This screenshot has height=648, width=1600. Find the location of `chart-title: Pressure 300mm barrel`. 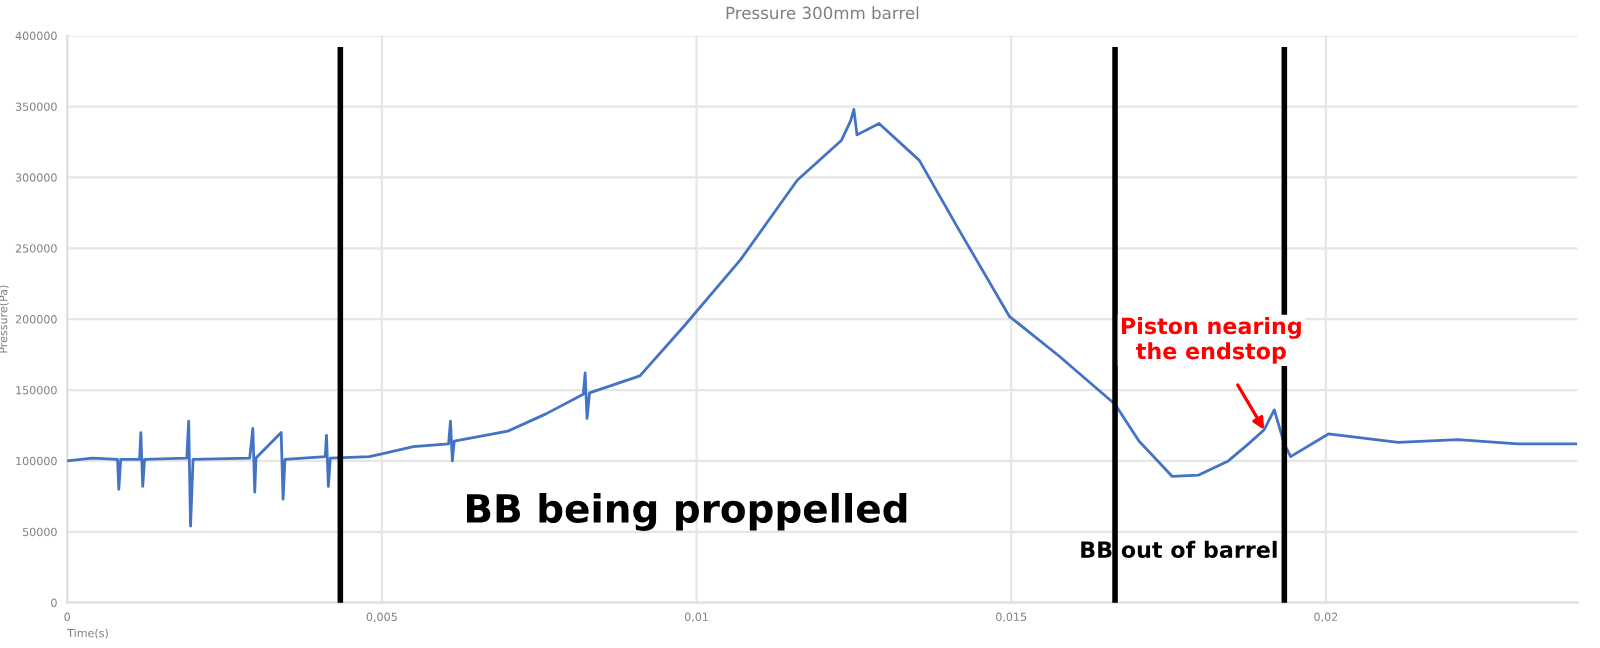

chart-title: Pressure 300mm barrel is located at coordinates (822, 13).